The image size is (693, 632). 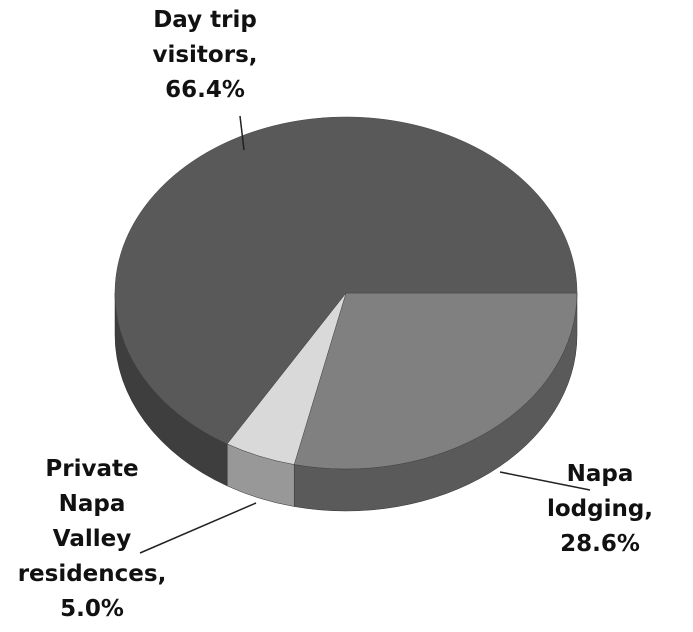 What do you see at coordinates (92, 521) in the screenshot?
I see `category-label: Private Napa Valley residences,` at bounding box center [92, 521].